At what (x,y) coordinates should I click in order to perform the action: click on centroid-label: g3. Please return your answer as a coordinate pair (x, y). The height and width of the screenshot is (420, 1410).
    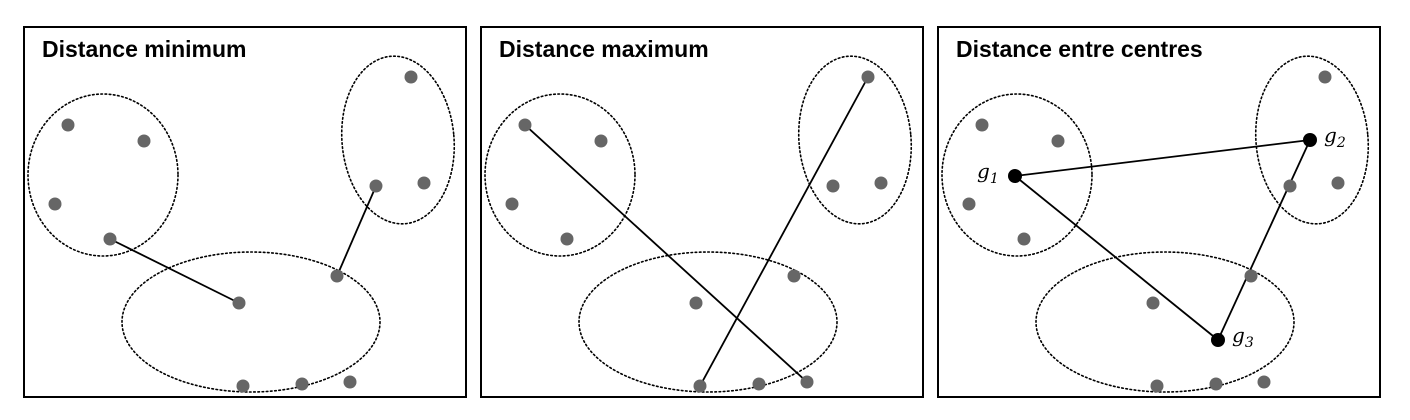
    Looking at the image, I should click on (1243, 337).